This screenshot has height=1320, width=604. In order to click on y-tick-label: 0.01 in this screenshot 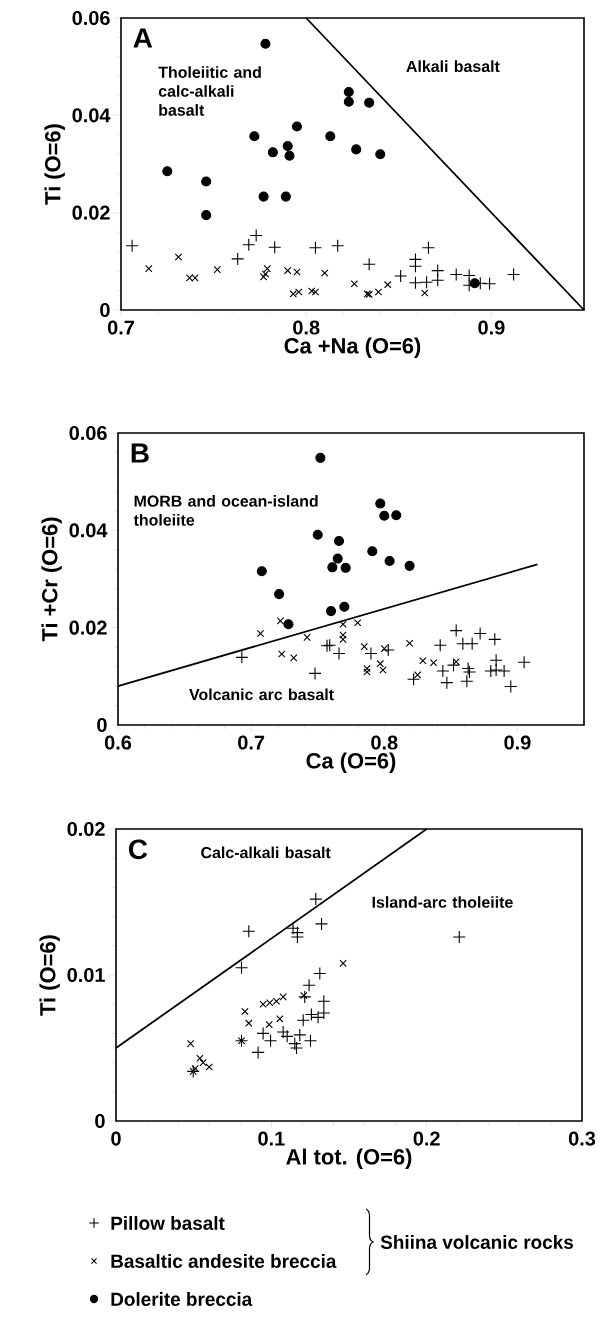, I will do `click(86, 975)`.